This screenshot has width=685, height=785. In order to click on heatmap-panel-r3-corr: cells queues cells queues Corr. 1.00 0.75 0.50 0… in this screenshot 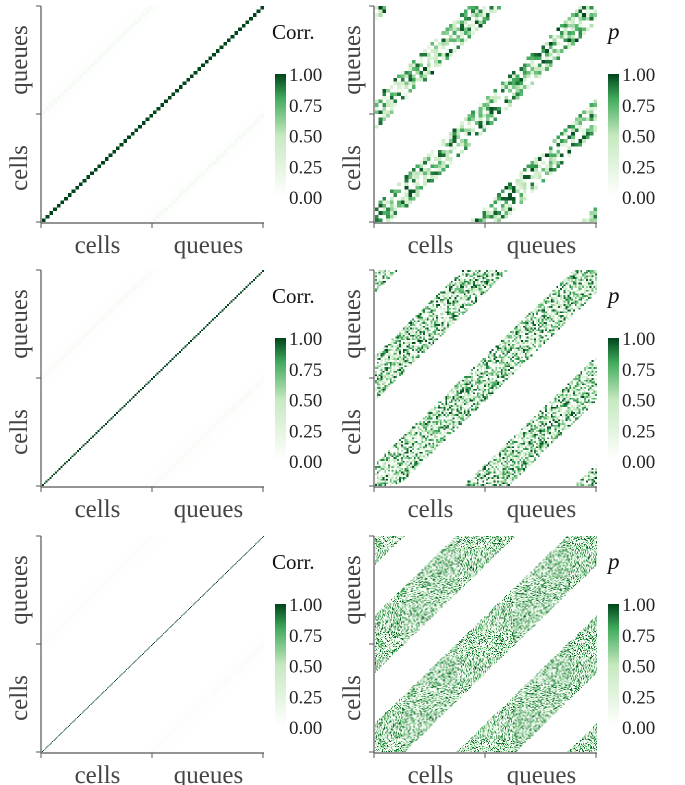, I will do `click(164, 660)`.